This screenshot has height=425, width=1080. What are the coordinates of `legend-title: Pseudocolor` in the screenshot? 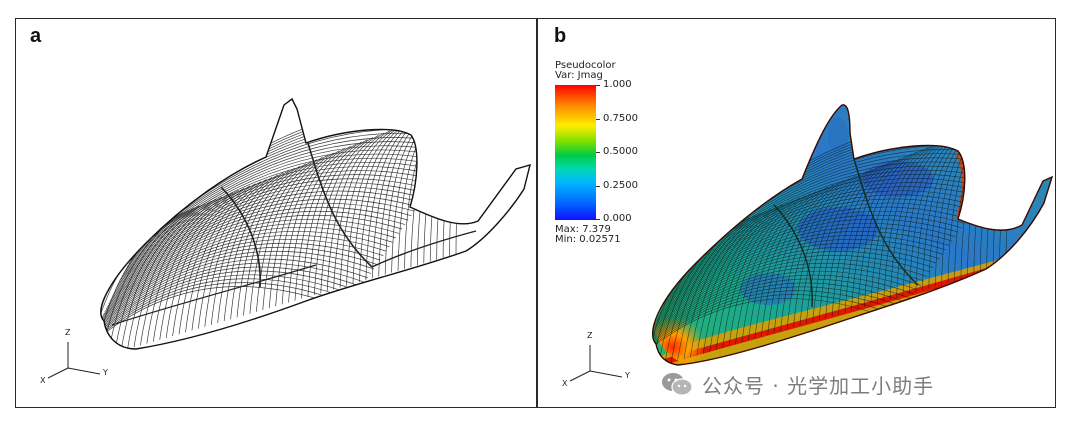 It's located at (585, 65).